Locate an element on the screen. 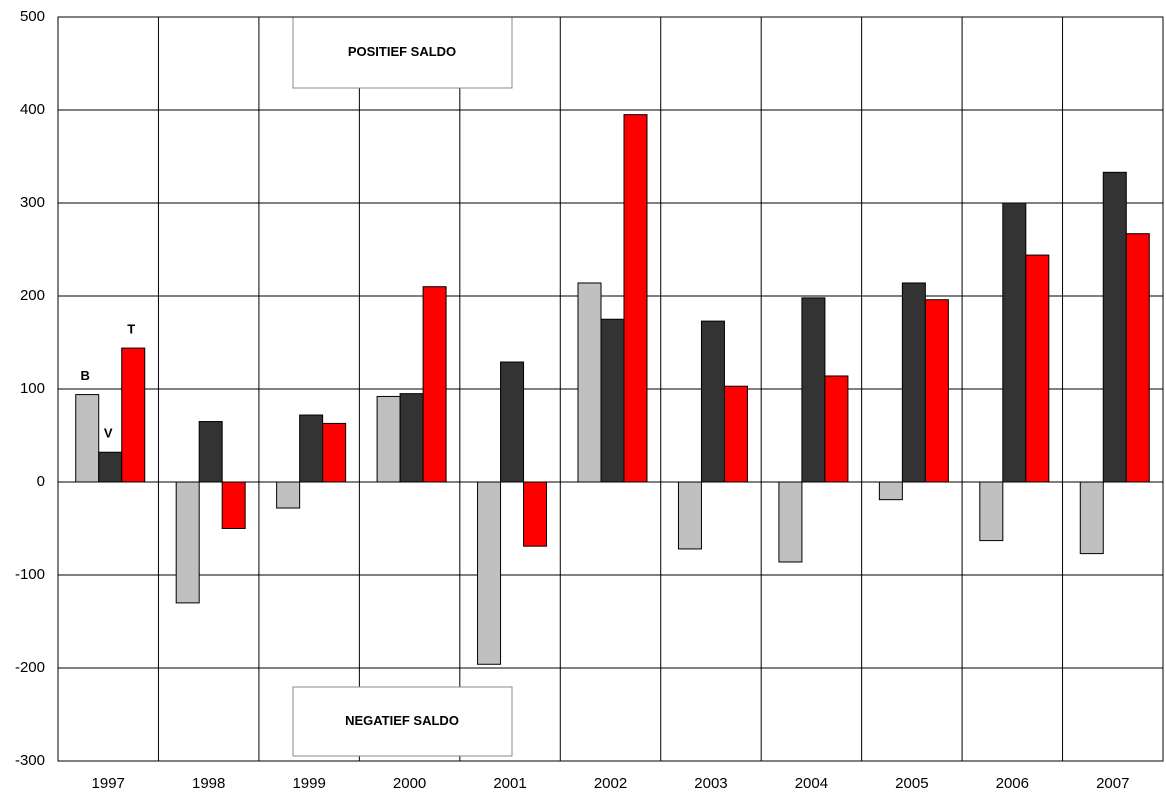  y-tick-label: -200 is located at coordinates (30, 667).